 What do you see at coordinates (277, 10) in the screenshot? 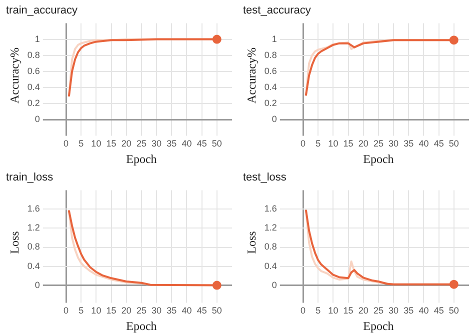
I see `chart-title: test_accuracy` at bounding box center [277, 10].